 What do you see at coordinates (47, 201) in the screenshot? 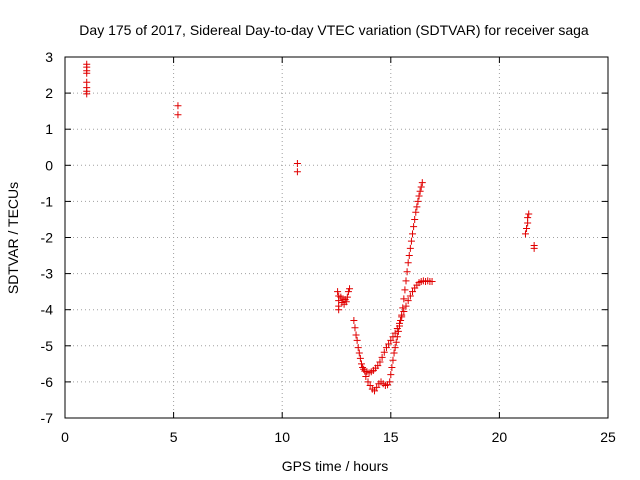
I see `y-tick-label: -1` at bounding box center [47, 201].